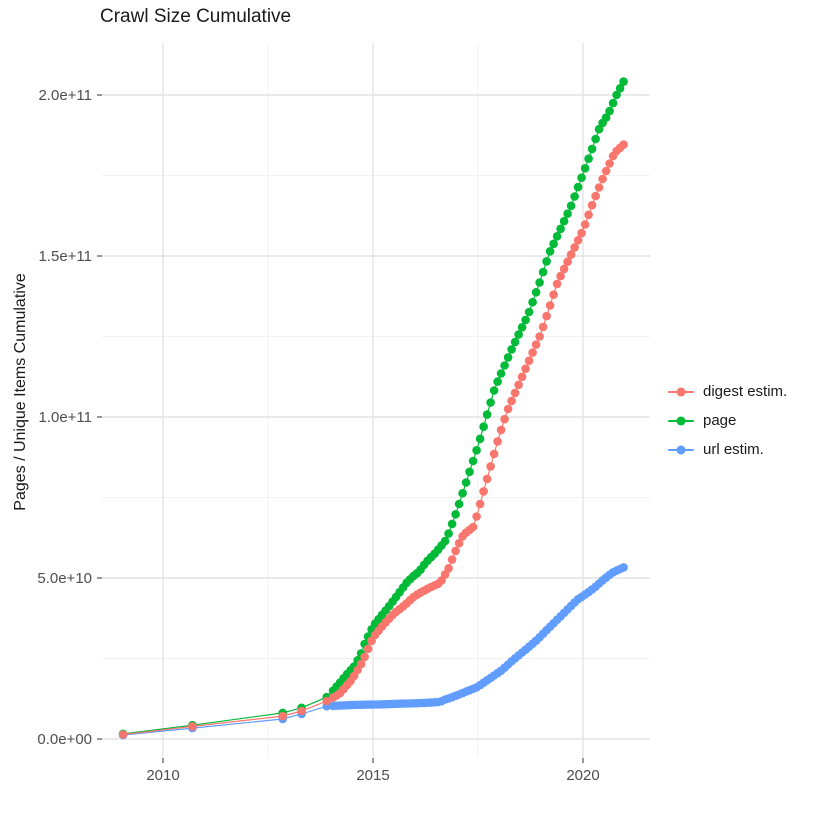 This screenshot has height=827, width=826. I want to click on legend-entry-page: page, so click(727, 420).